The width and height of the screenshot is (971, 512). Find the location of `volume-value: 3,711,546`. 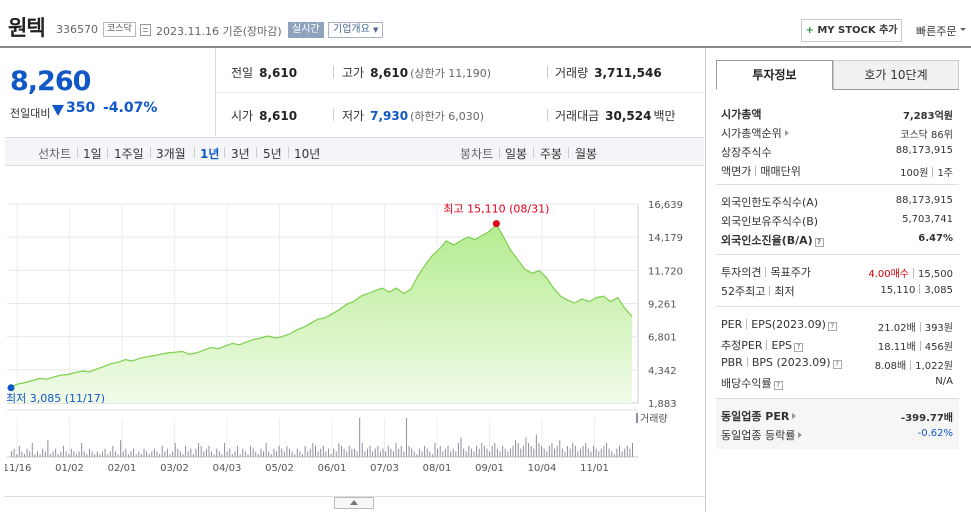

volume-value: 3,711,546 is located at coordinates (628, 73).